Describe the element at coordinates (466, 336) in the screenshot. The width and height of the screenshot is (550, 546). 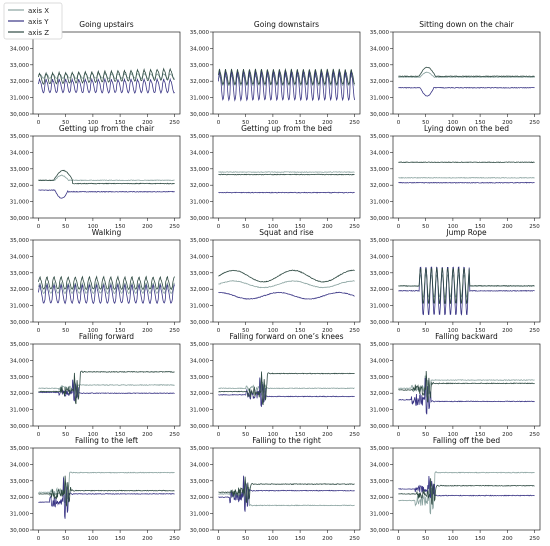
I see `subplot-title: Falling backward` at that location.